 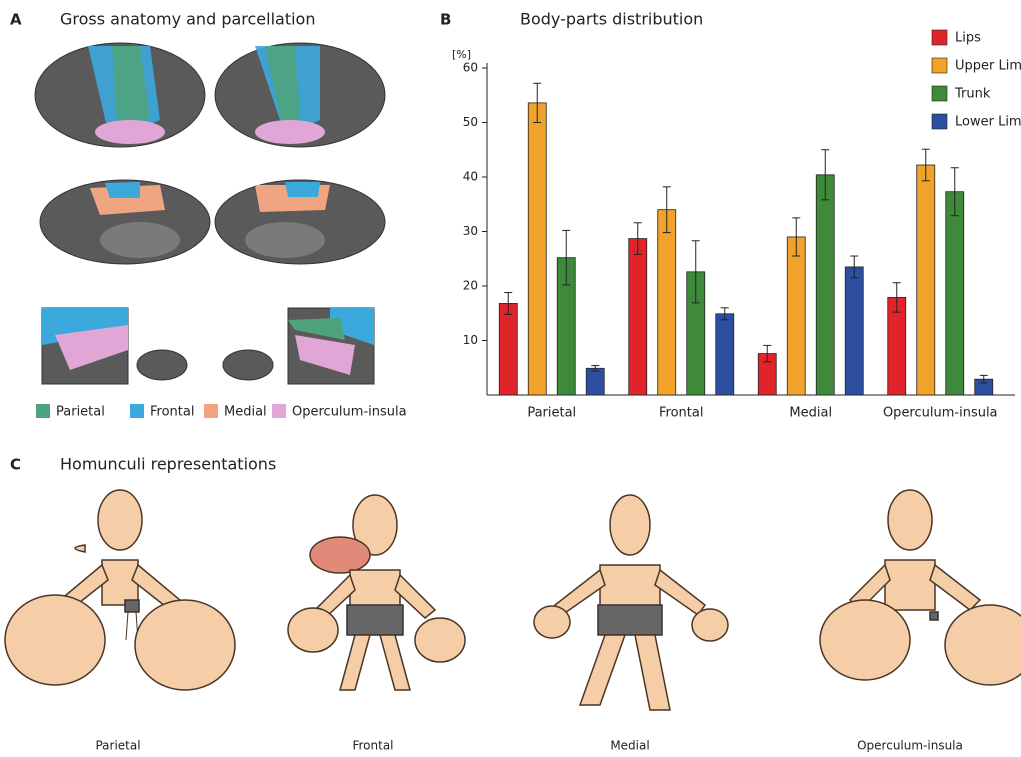 What do you see at coordinates (551, 413) in the screenshot?
I see `x-tick-label: Parietal` at bounding box center [551, 413].